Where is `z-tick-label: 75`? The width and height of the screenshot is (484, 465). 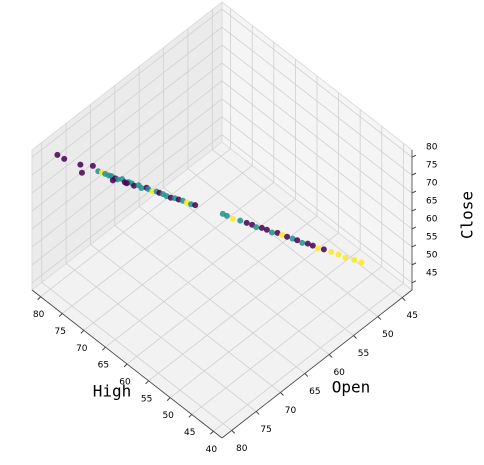
z-tick-label: 75 is located at coordinates (431, 166).